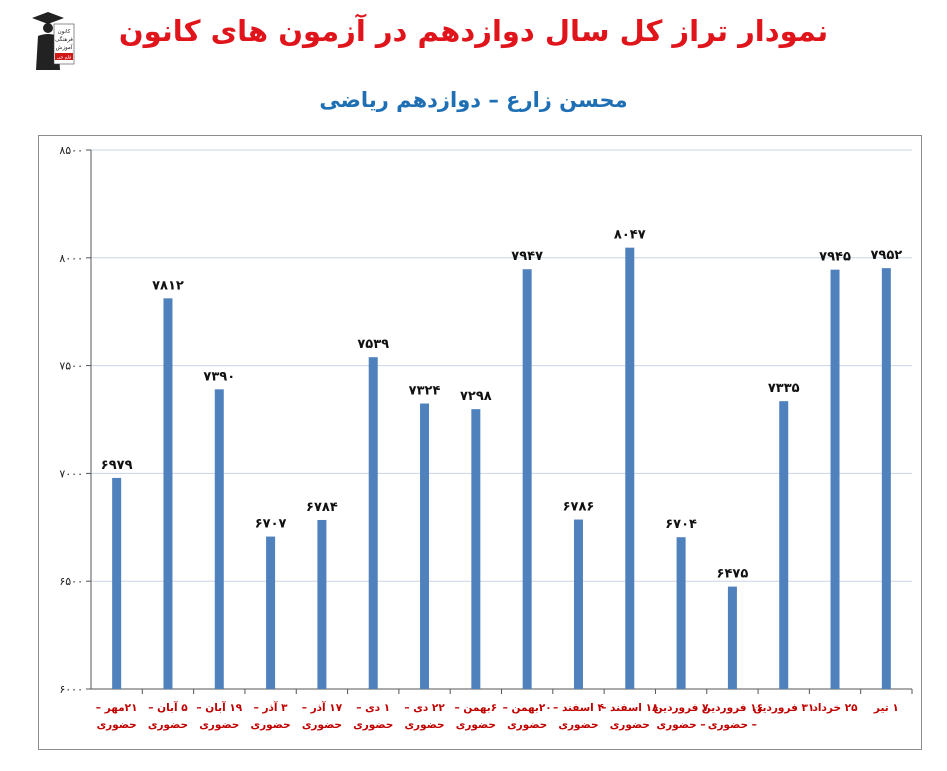 This screenshot has height=771, width=947. What do you see at coordinates (527, 256) in the screenshot?
I see `data-label: ۷۹۴۷` at bounding box center [527, 256].